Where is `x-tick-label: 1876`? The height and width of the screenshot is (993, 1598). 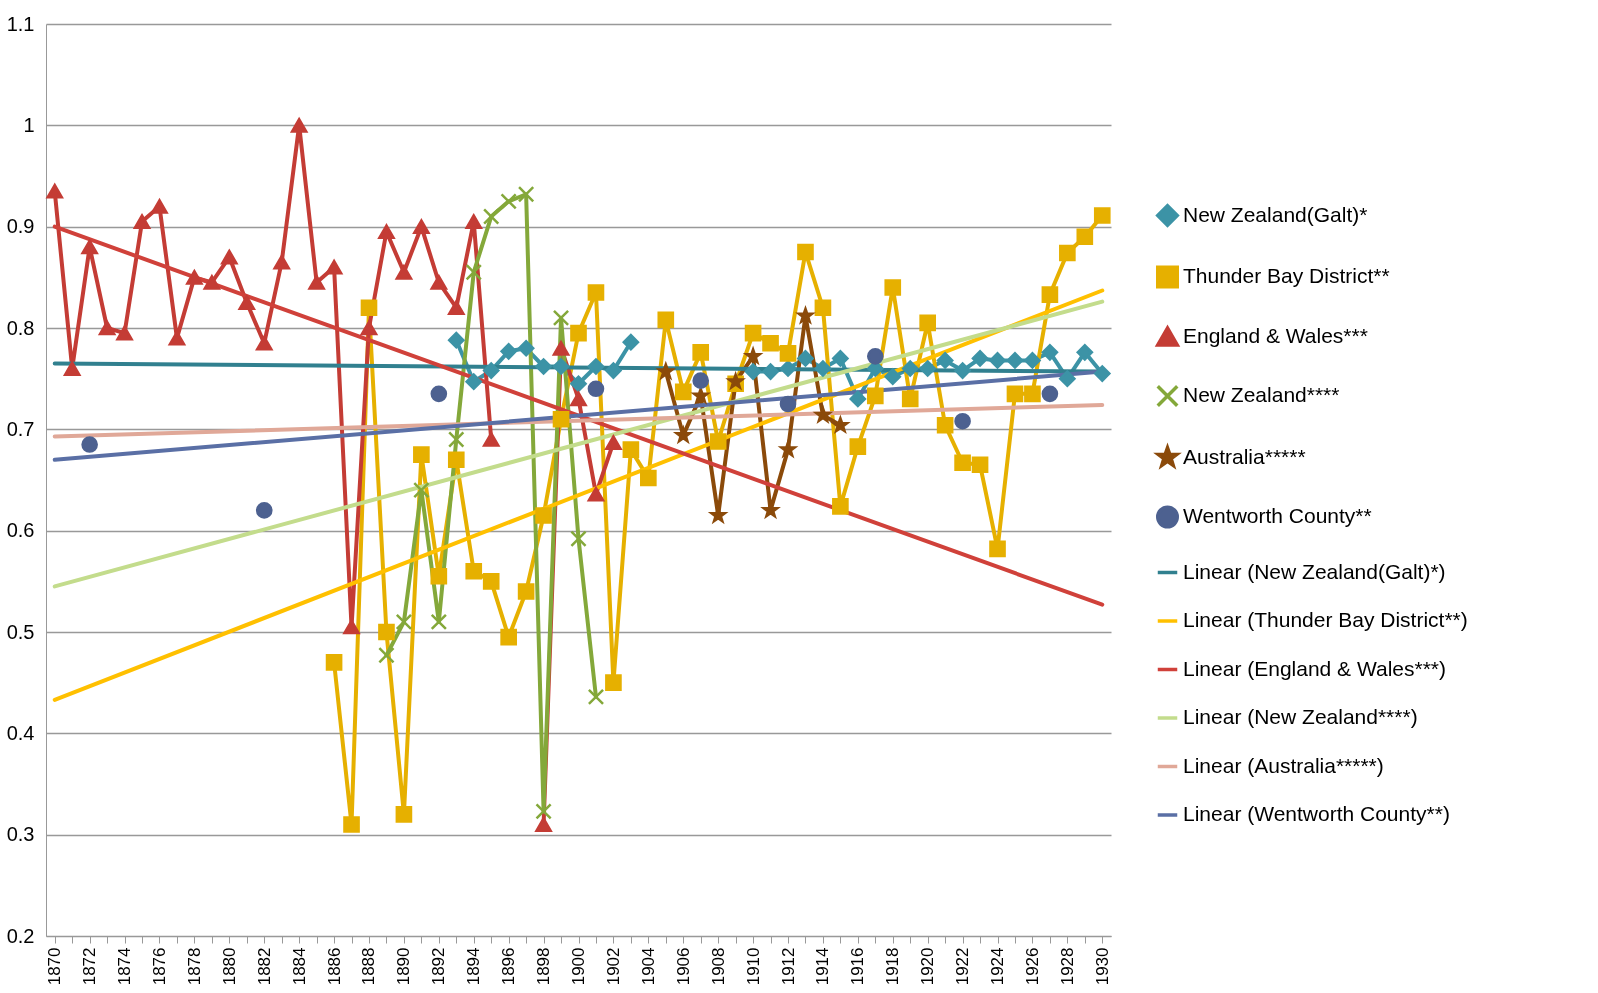
x-tick-label: 1876 is located at coordinates (159, 966).